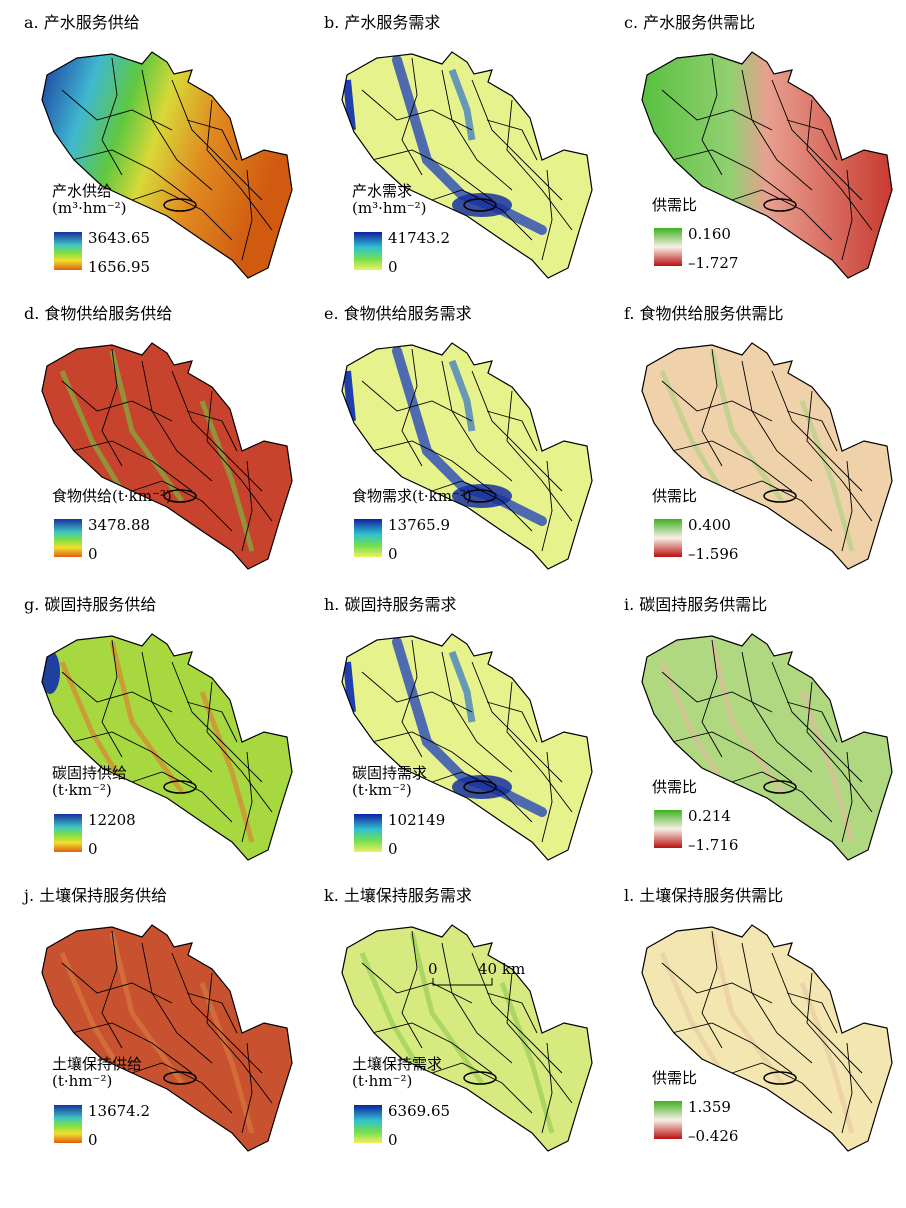 This screenshot has height=1208, width=906. What do you see at coordinates (89, 773) in the screenshot?
I see `legend-title: 碳固持供给` at bounding box center [89, 773].